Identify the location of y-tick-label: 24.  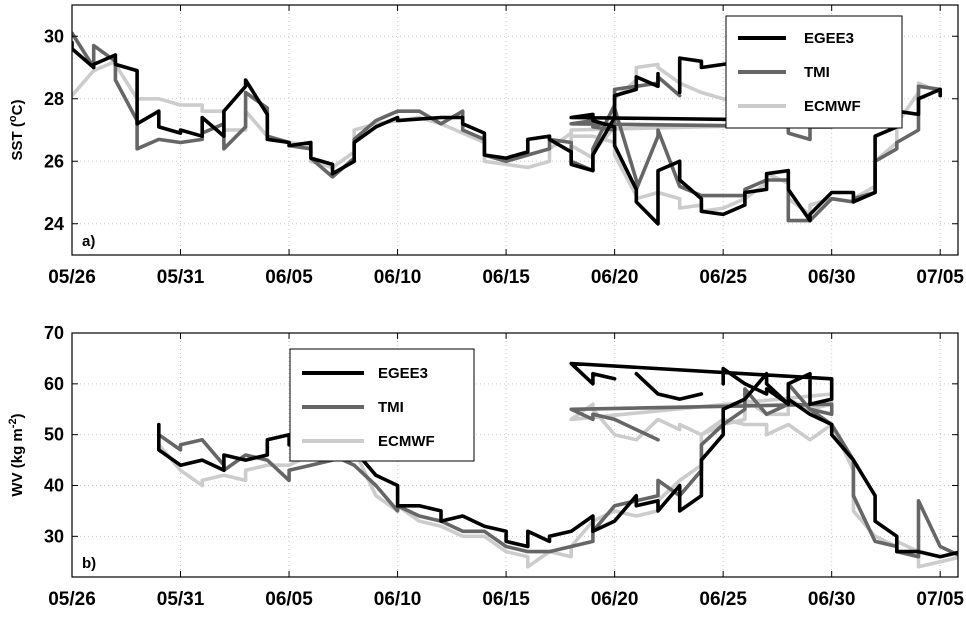
(54, 224).